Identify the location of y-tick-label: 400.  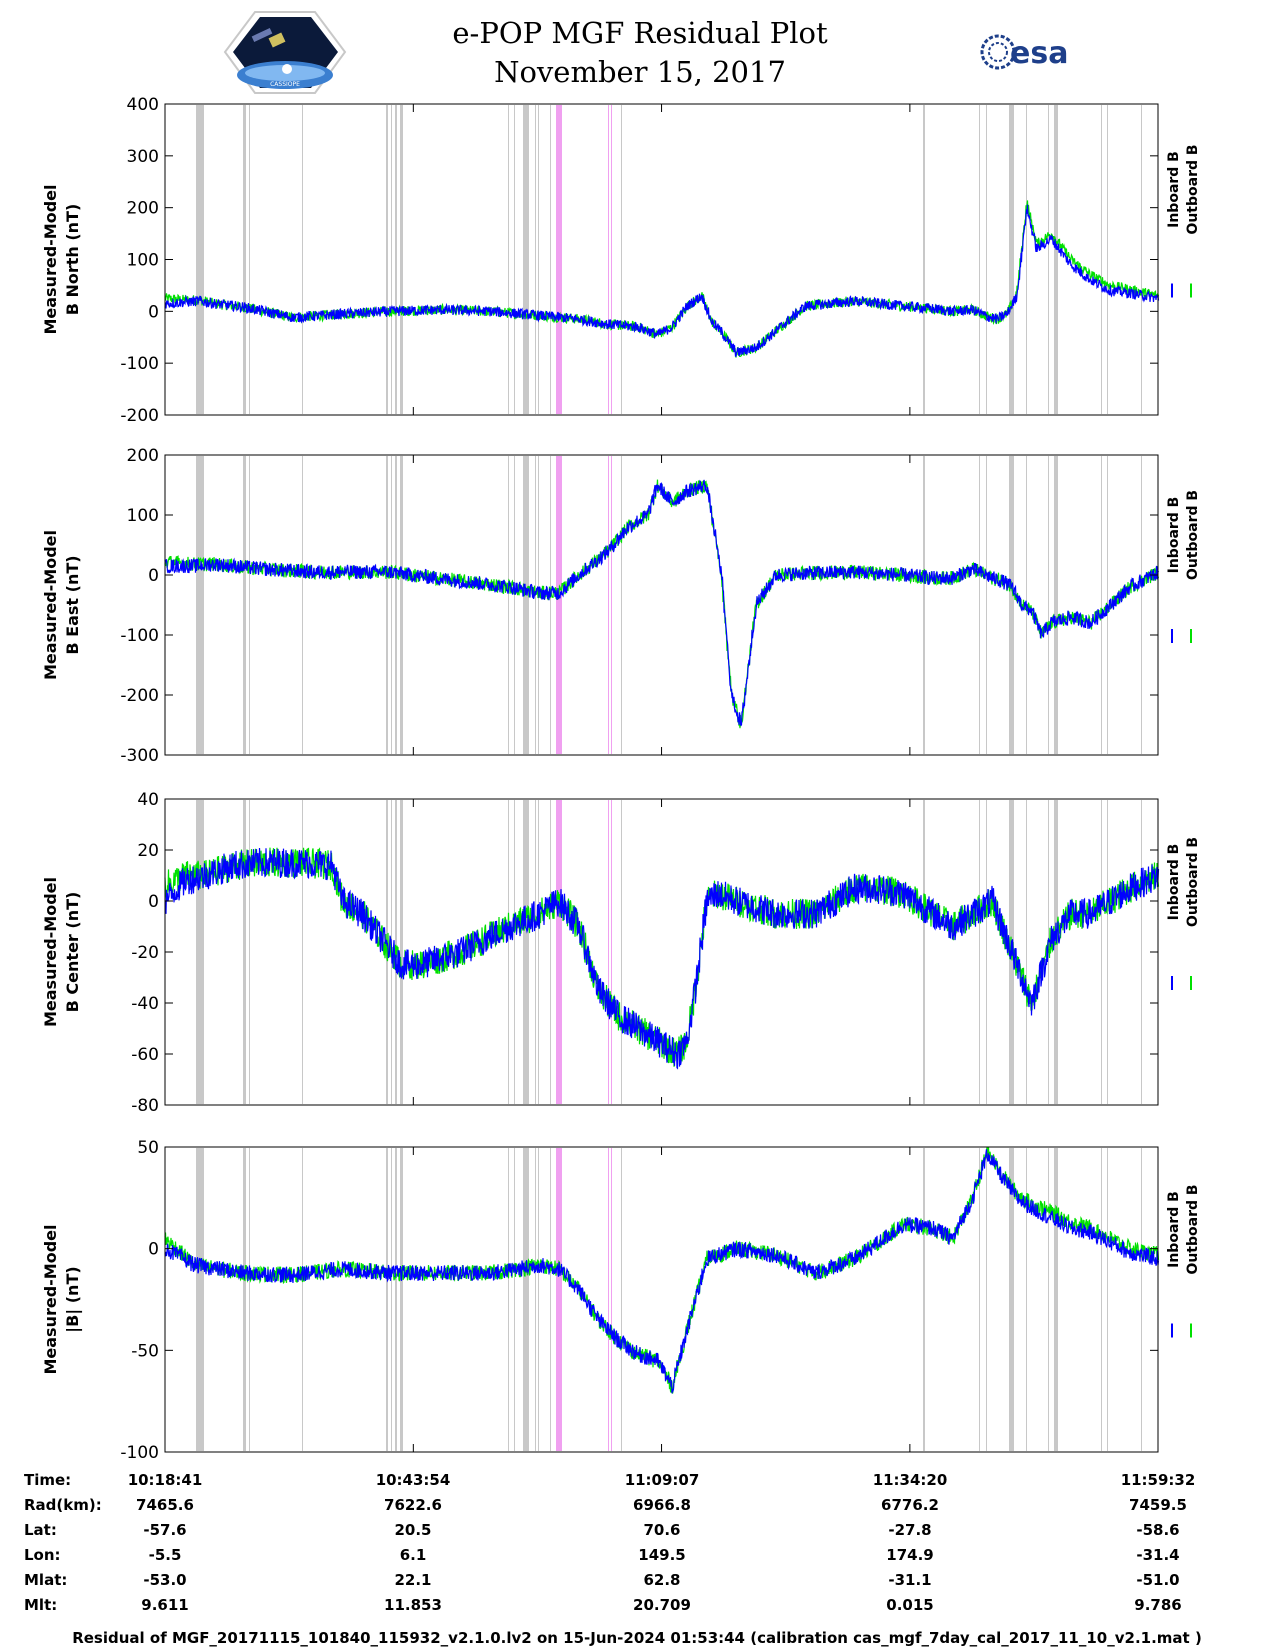
(143, 105).